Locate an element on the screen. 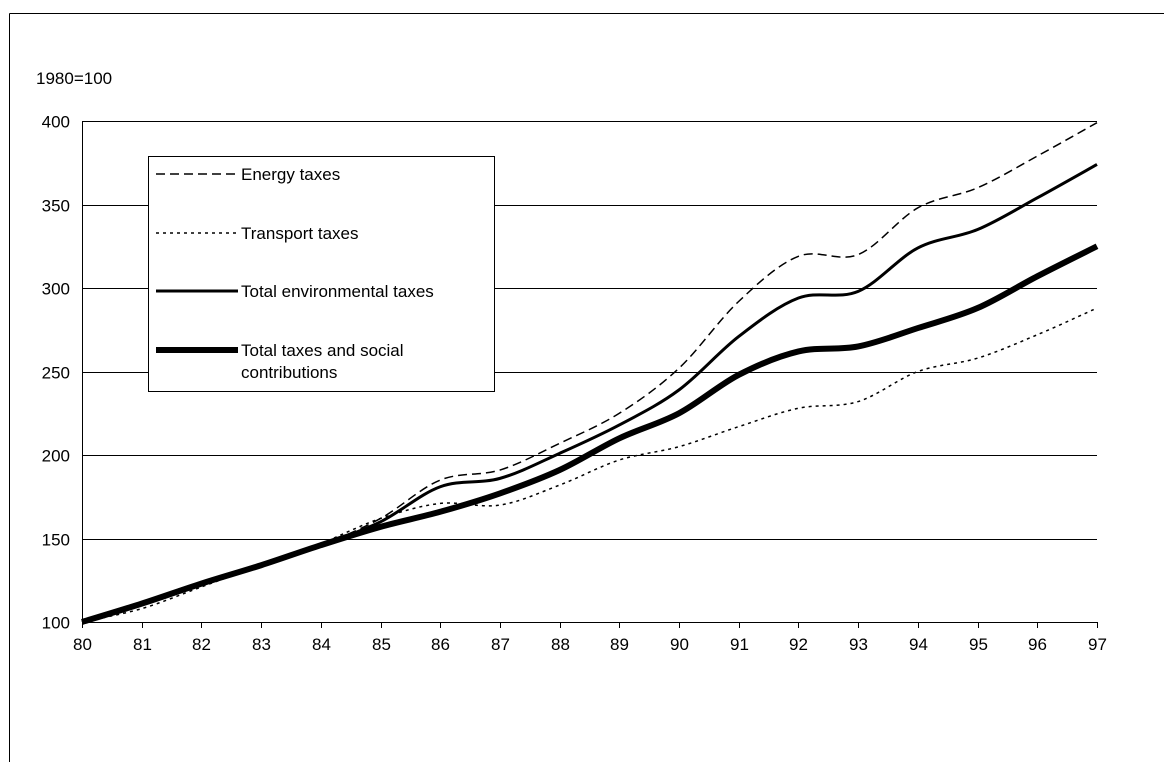  x-tick-label: 92 is located at coordinates (798, 644).